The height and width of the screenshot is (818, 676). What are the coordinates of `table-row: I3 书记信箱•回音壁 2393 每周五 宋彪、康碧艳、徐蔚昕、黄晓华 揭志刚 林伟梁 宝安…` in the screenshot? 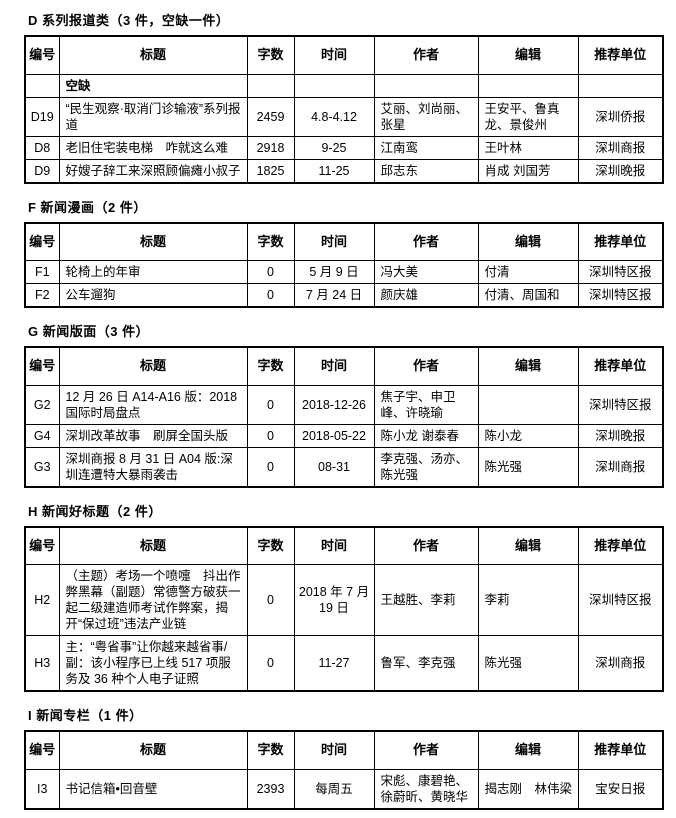 It's located at (344, 788).